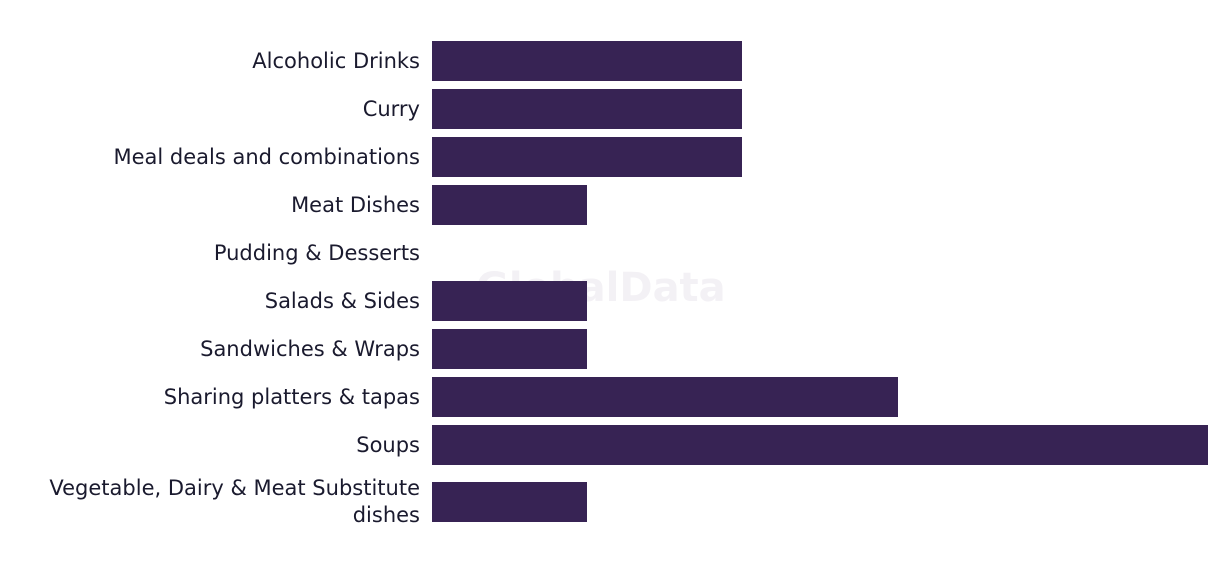 Image resolution: width=1220 pixels, height=574 pixels. What do you see at coordinates (336, 60) in the screenshot?
I see `category-label: Alcoholic Drinks` at bounding box center [336, 60].